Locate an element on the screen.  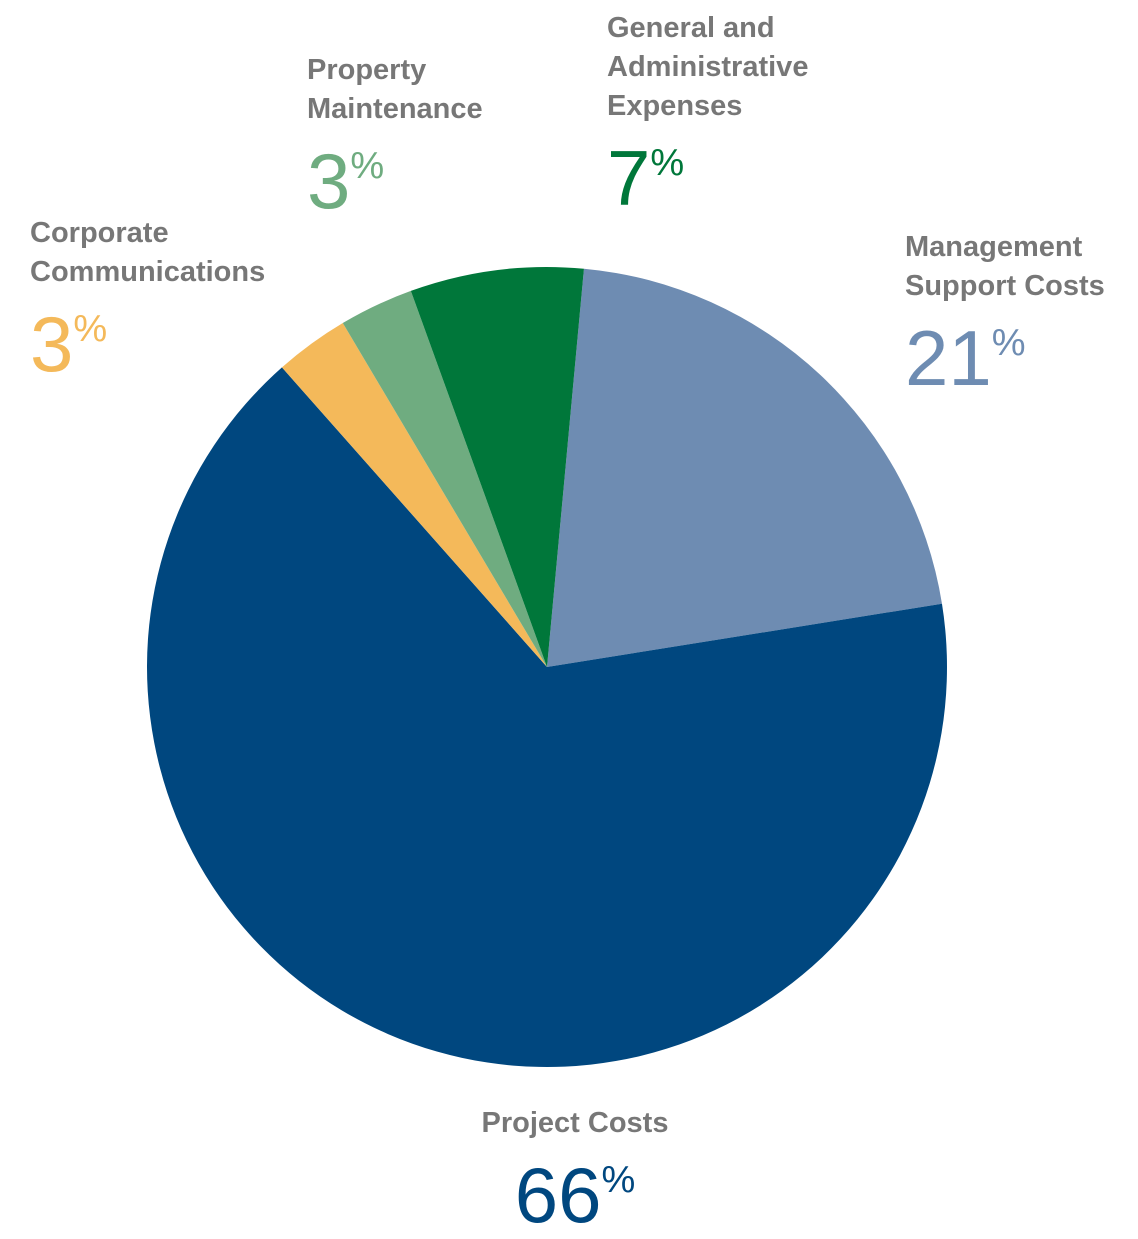
category-name: Corporate Communications is located at coordinates (148, 252).